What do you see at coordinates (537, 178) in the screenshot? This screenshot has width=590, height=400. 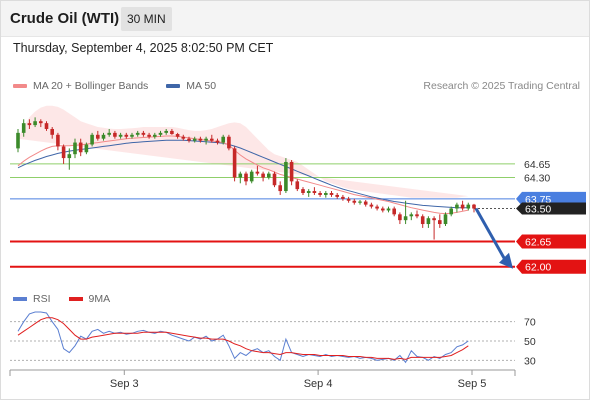 I see `level-label-64.30: 64.30` at bounding box center [537, 178].